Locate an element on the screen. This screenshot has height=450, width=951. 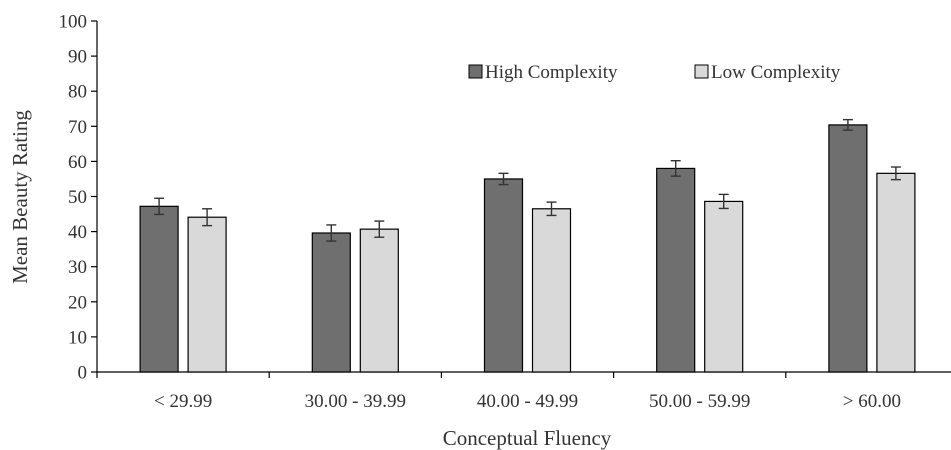
x-axis-title: Conceptual Fluency is located at coordinates (527, 438).